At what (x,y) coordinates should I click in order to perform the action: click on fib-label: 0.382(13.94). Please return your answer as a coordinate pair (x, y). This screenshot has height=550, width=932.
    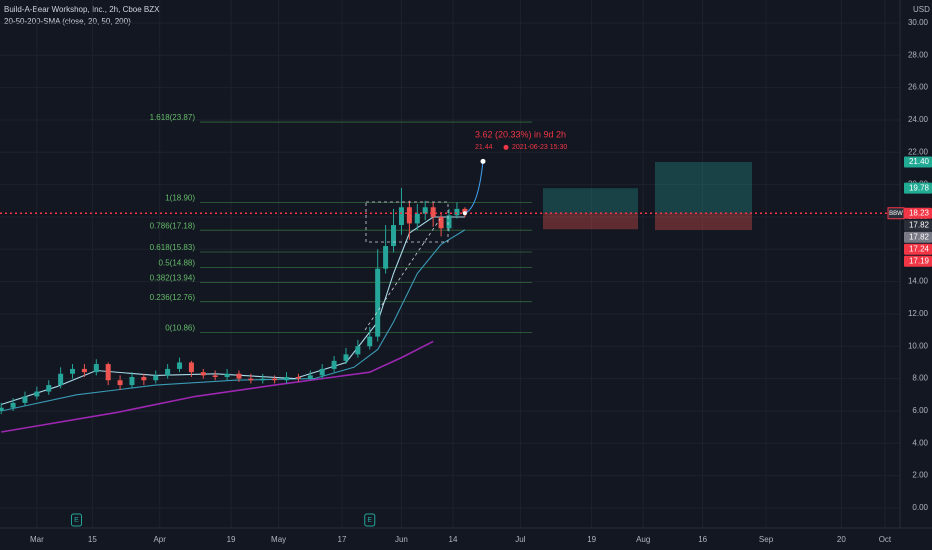
    Looking at the image, I should click on (173, 278).